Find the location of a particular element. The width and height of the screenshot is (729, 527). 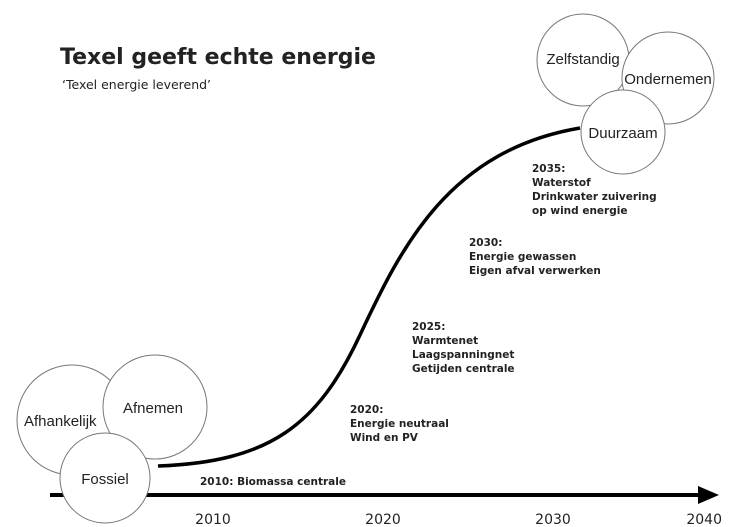

bubble-label: Duurzaam is located at coordinates (622, 133).